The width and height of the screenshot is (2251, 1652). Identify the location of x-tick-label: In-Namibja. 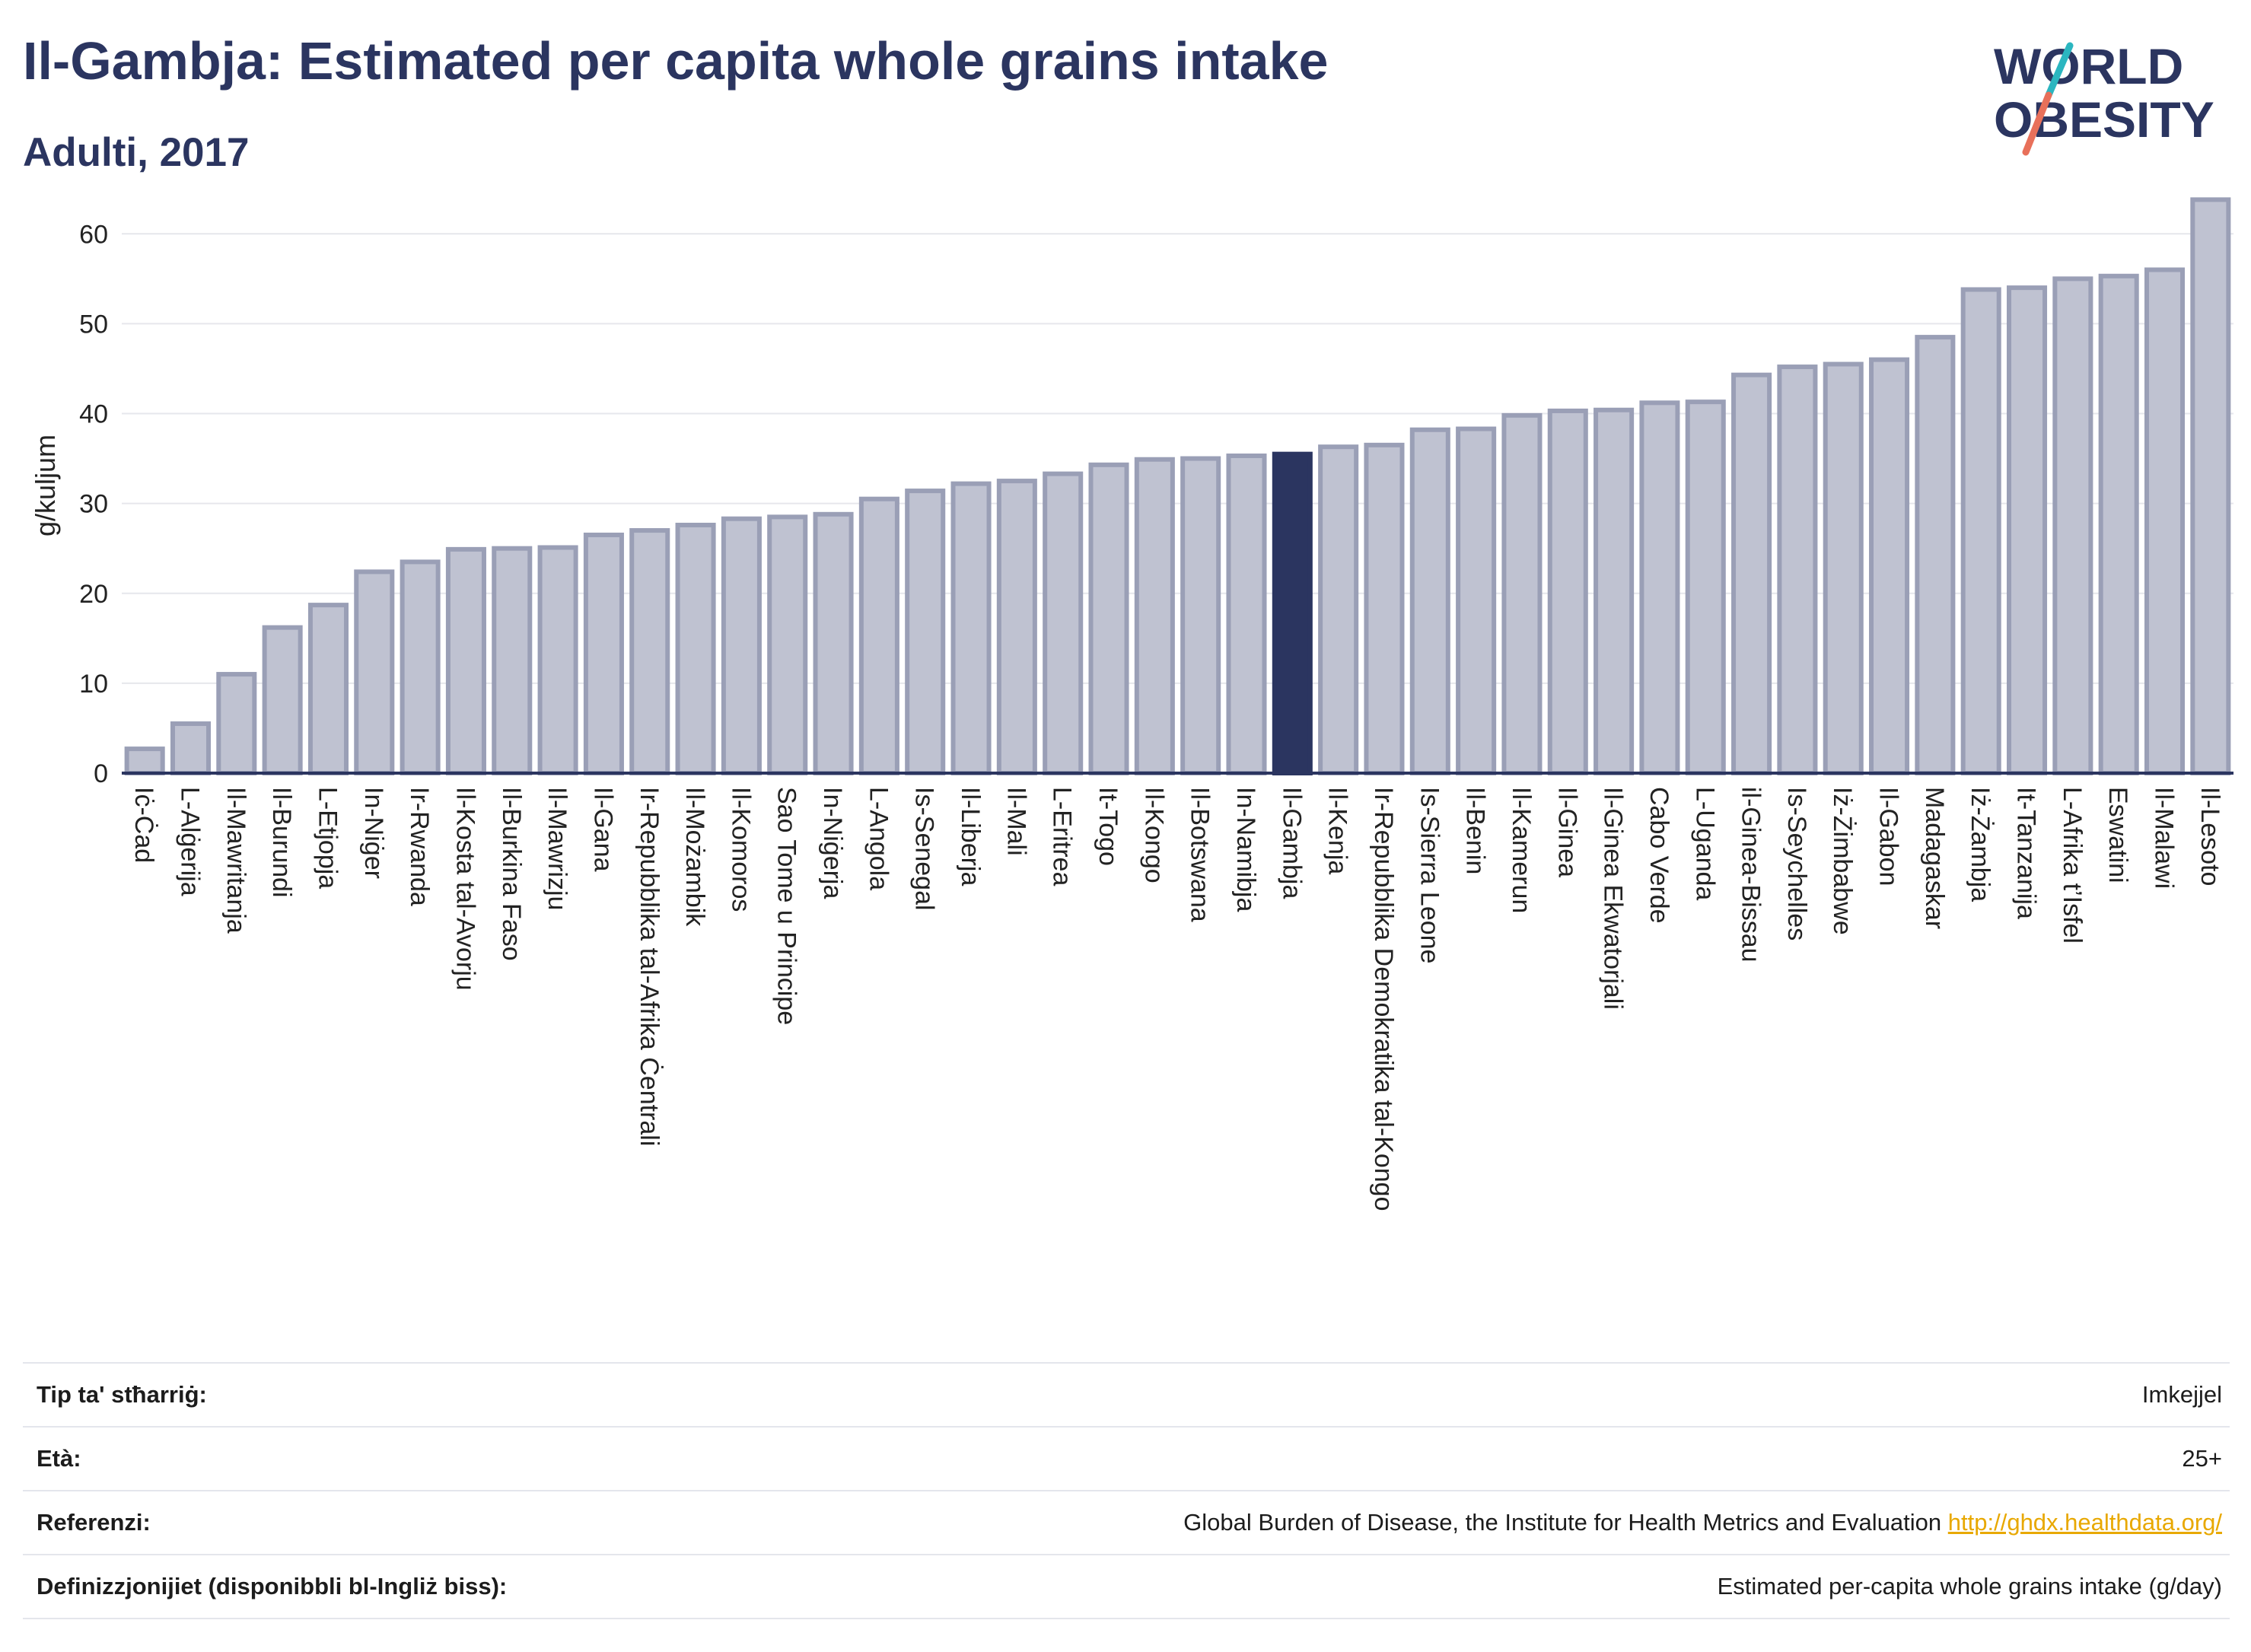
(1245, 849).